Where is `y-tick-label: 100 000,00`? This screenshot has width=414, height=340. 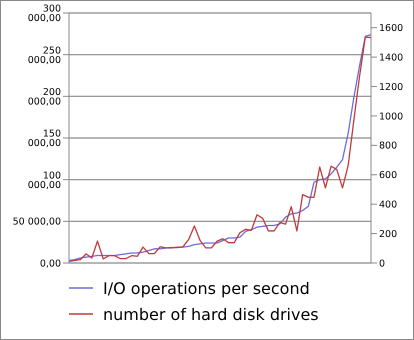
y-tick-label: 100 000,00 is located at coordinates (44, 180).